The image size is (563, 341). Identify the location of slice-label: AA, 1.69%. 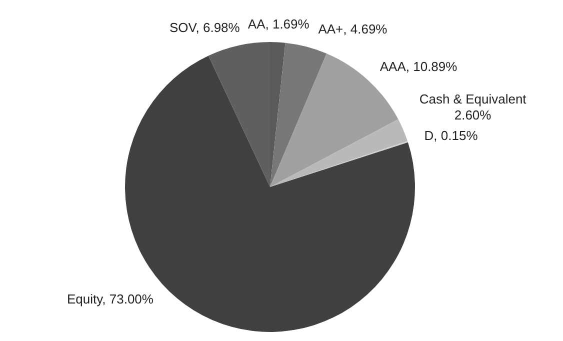
(279, 24).